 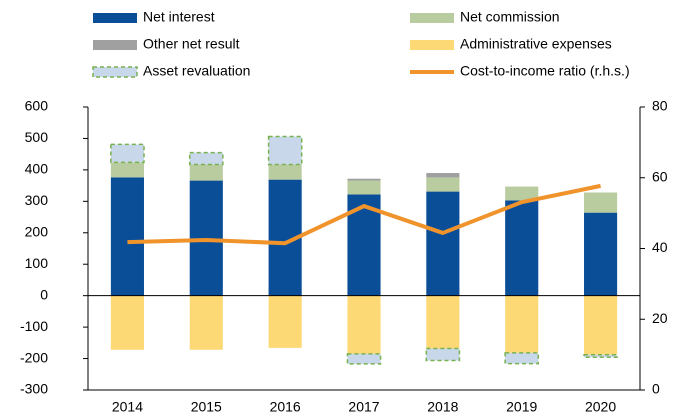 I want to click on legend-label: Net interest, so click(x=179, y=17).